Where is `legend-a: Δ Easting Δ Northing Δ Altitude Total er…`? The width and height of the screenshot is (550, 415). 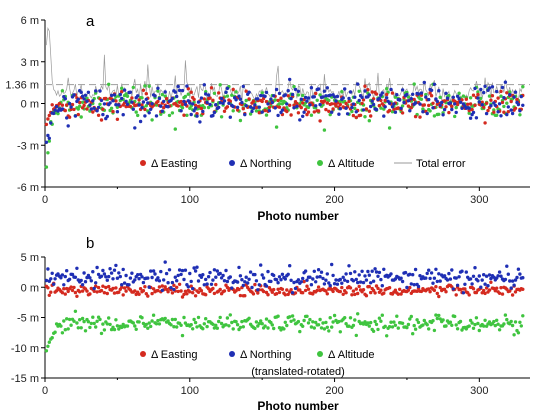 legend-a: Δ Easting Δ Northing Δ Altitude Total er… is located at coordinates (303, 164).